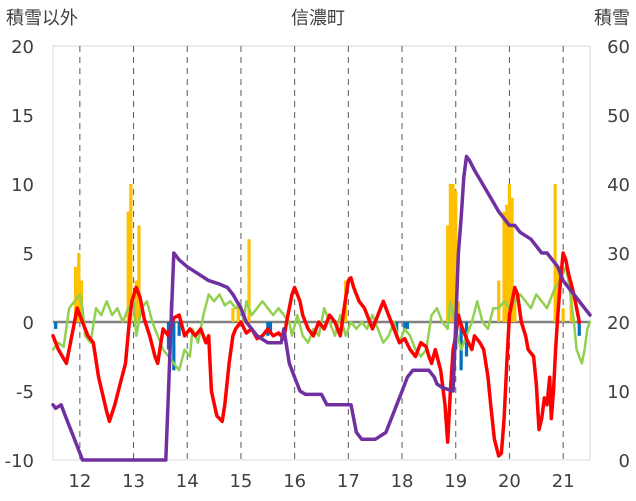 This screenshot has width=636, height=501. Describe the element at coordinates (28, 323) in the screenshot. I see `left-tick-label: 0` at that location.